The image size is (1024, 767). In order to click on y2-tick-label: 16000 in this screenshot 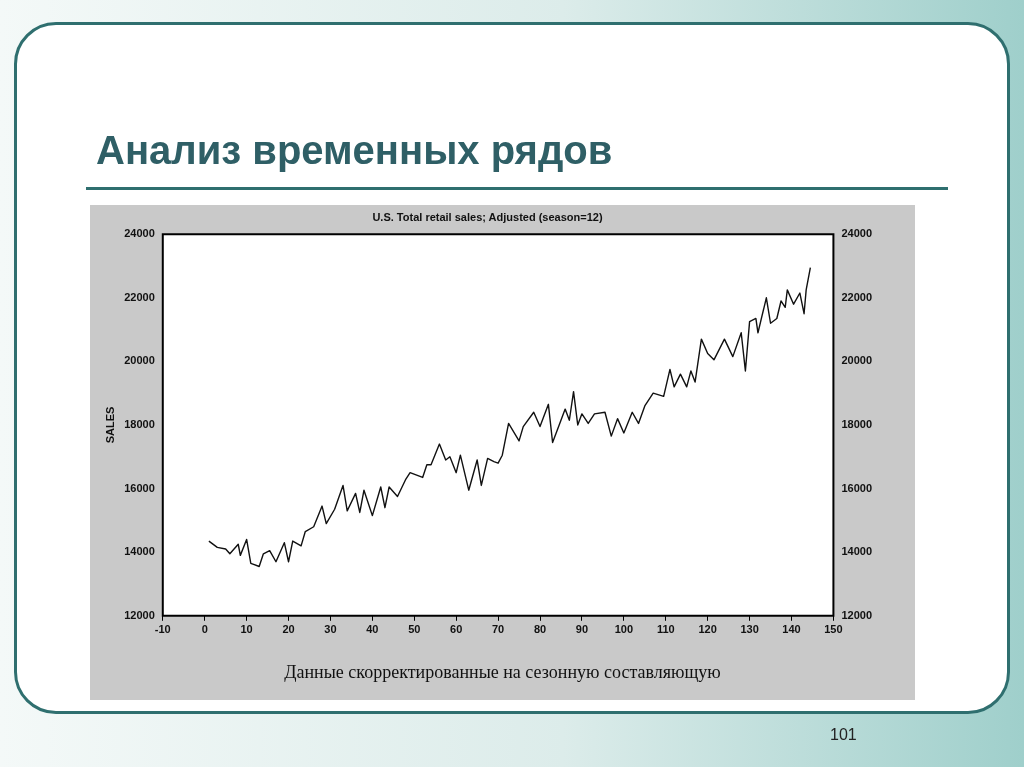, I will do `click(857, 487)`.